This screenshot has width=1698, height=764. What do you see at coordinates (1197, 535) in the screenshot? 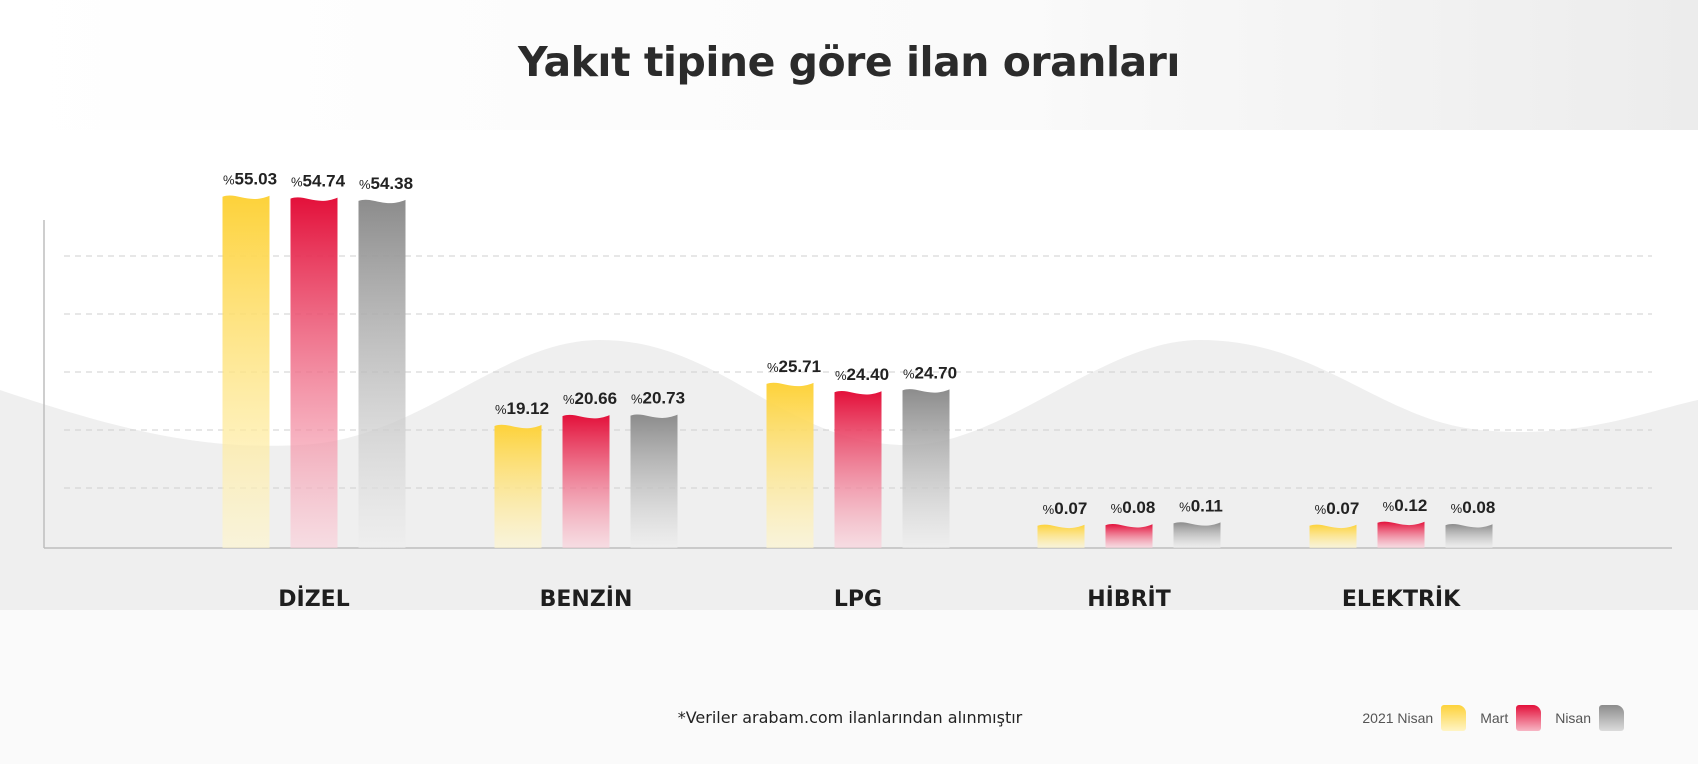
I see `bar-hi̇bri̇t-series-3` at bounding box center [1197, 535].